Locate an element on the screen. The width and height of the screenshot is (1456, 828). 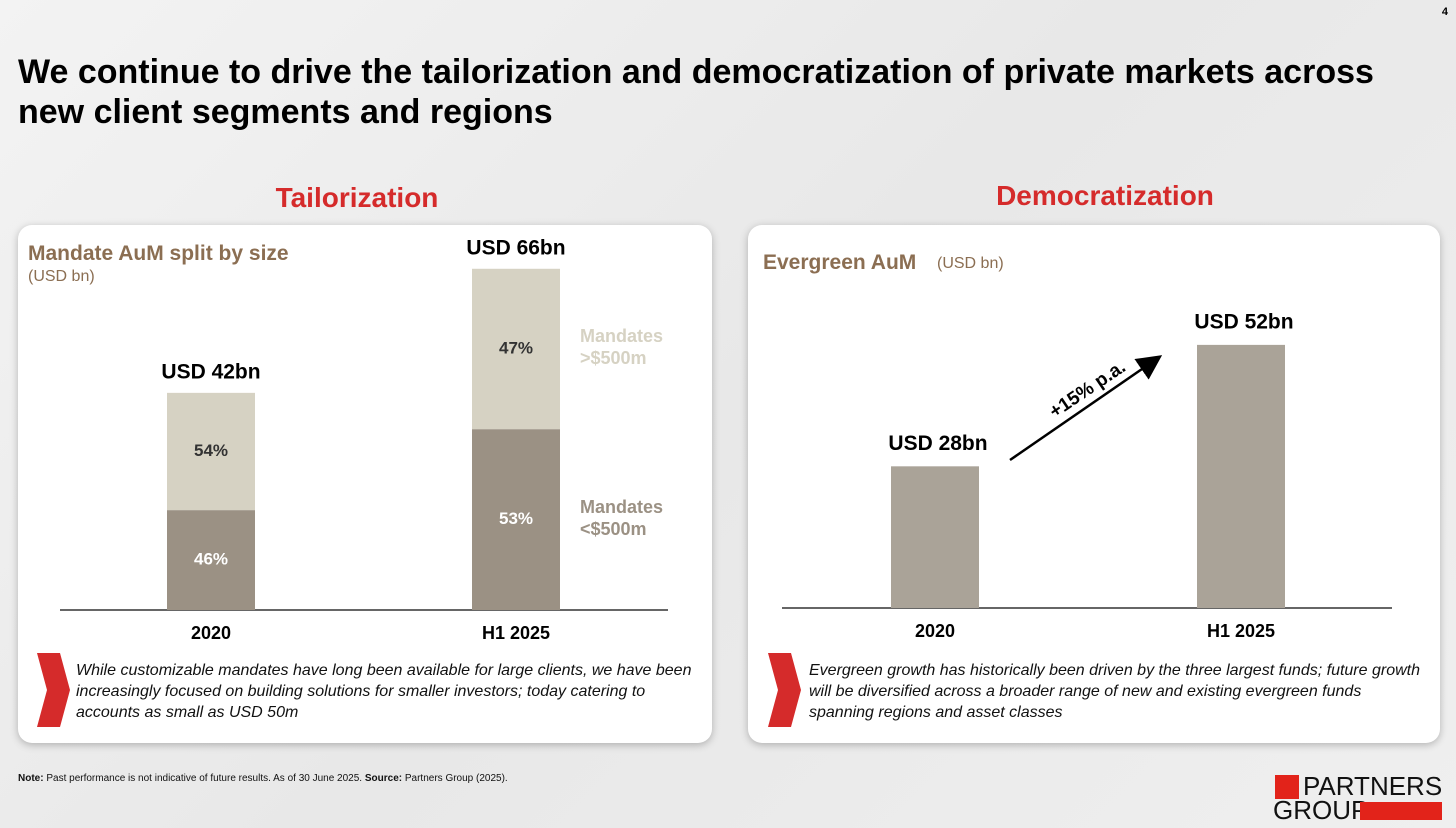
logo-text: PARTNERS is located at coordinates (1372, 786).